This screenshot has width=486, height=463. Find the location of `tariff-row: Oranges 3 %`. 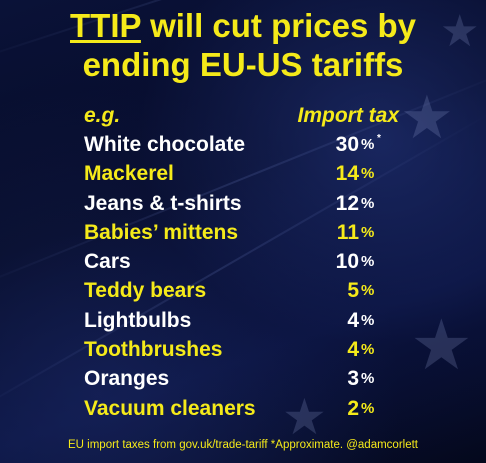

tariff-row: Oranges 3 % is located at coordinates (243, 378).